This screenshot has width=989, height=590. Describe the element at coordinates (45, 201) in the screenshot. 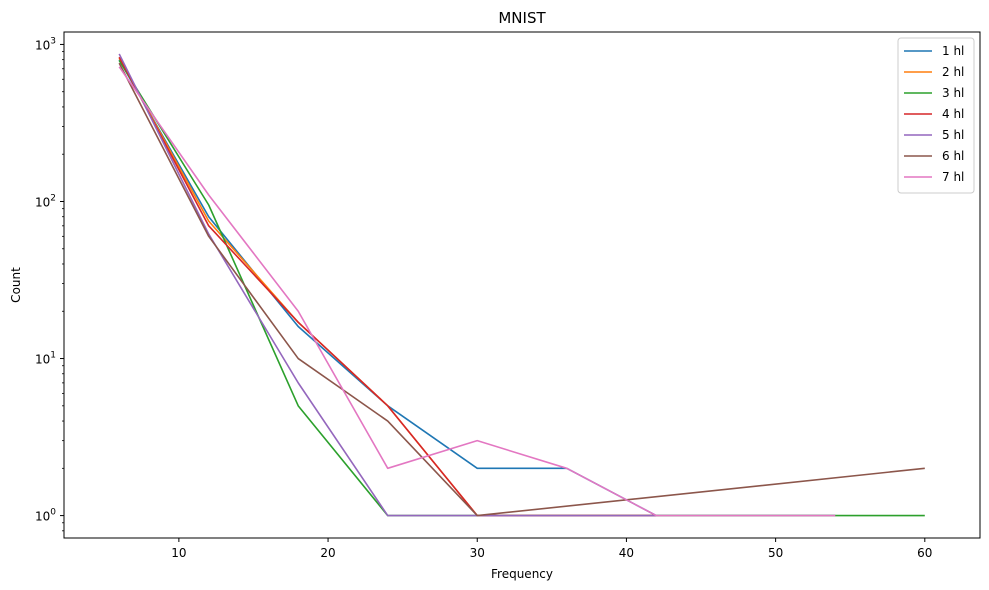

I see `y-tick-label: 10²` at that location.